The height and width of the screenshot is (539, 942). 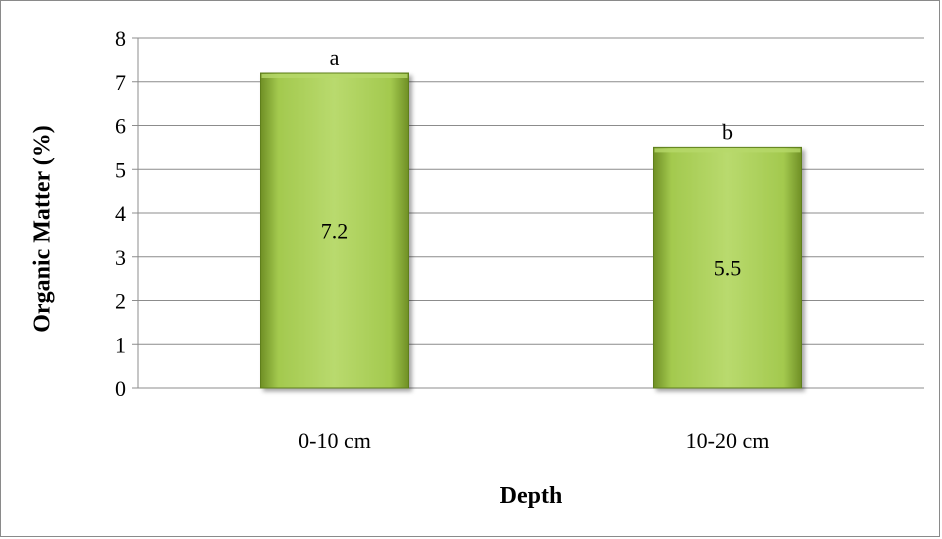 What do you see at coordinates (120, 38) in the screenshot?
I see `y-tick-label: 8` at bounding box center [120, 38].